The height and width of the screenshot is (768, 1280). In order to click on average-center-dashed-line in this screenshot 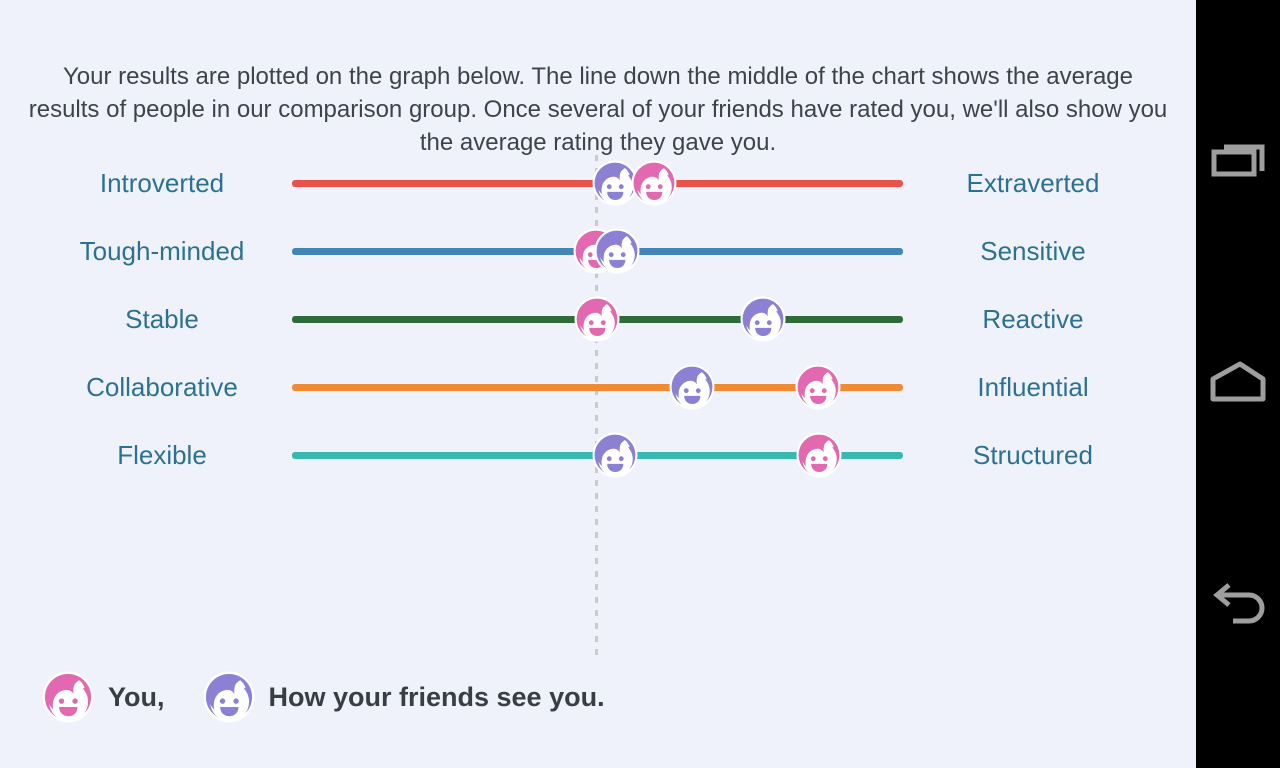, I will do `click(596, 406)`.